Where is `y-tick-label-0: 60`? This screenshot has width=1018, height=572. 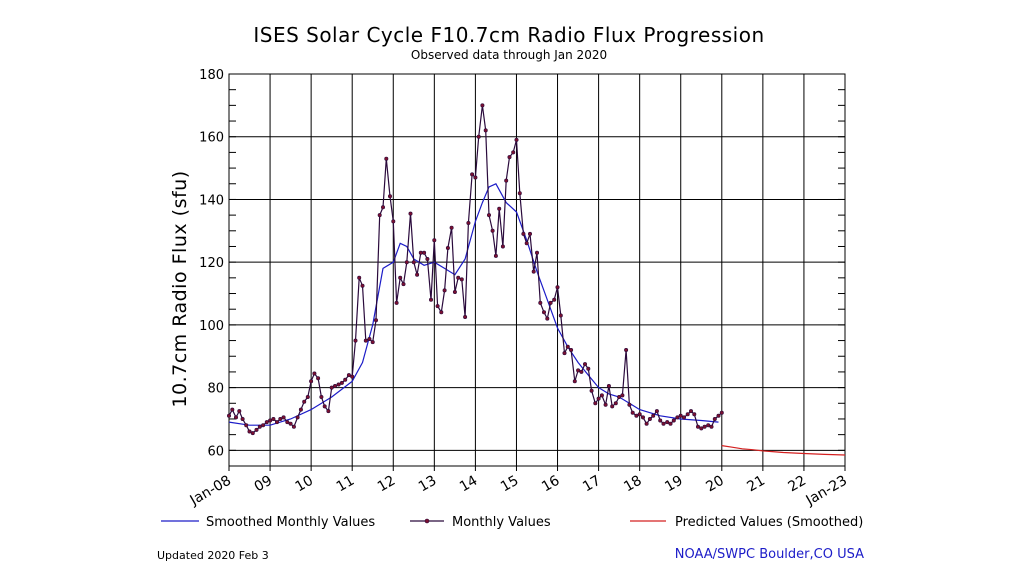 y-tick-label-0: 60 is located at coordinates (215, 451).